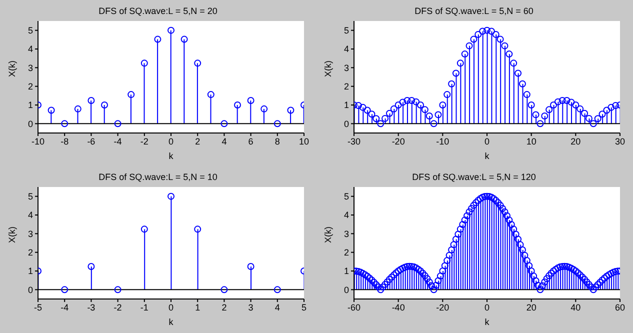 This screenshot has height=333, width=633. I want to click on x-tick-label: -8, so click(64, 141).